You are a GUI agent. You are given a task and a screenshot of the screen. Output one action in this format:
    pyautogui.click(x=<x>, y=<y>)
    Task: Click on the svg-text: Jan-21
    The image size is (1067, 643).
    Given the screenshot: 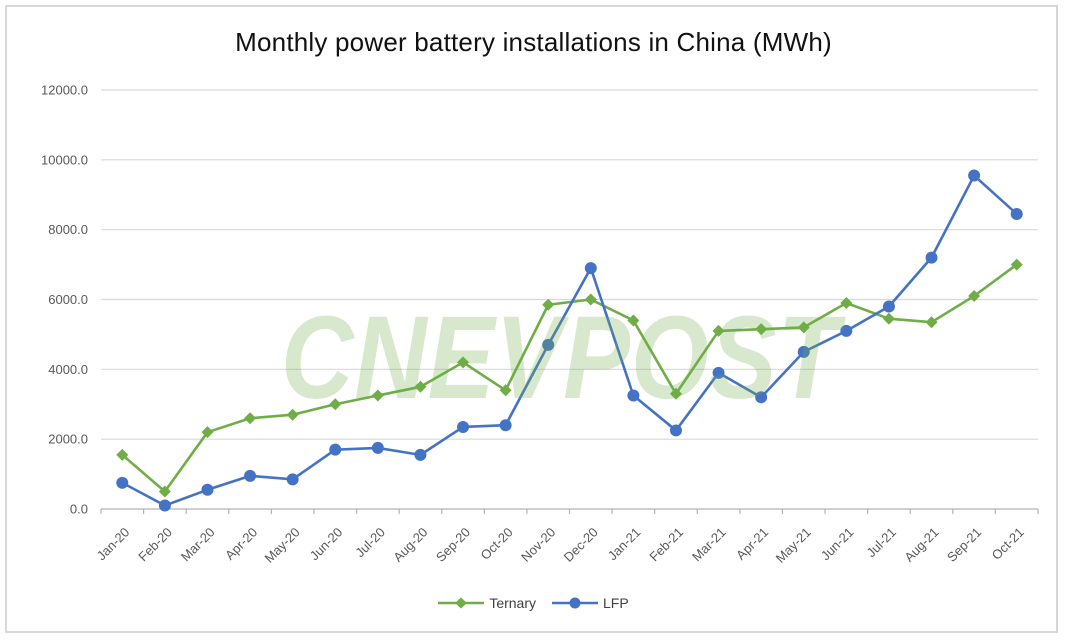 What is the action you would take?
    pyautogui.click(x=624, y=544)
    